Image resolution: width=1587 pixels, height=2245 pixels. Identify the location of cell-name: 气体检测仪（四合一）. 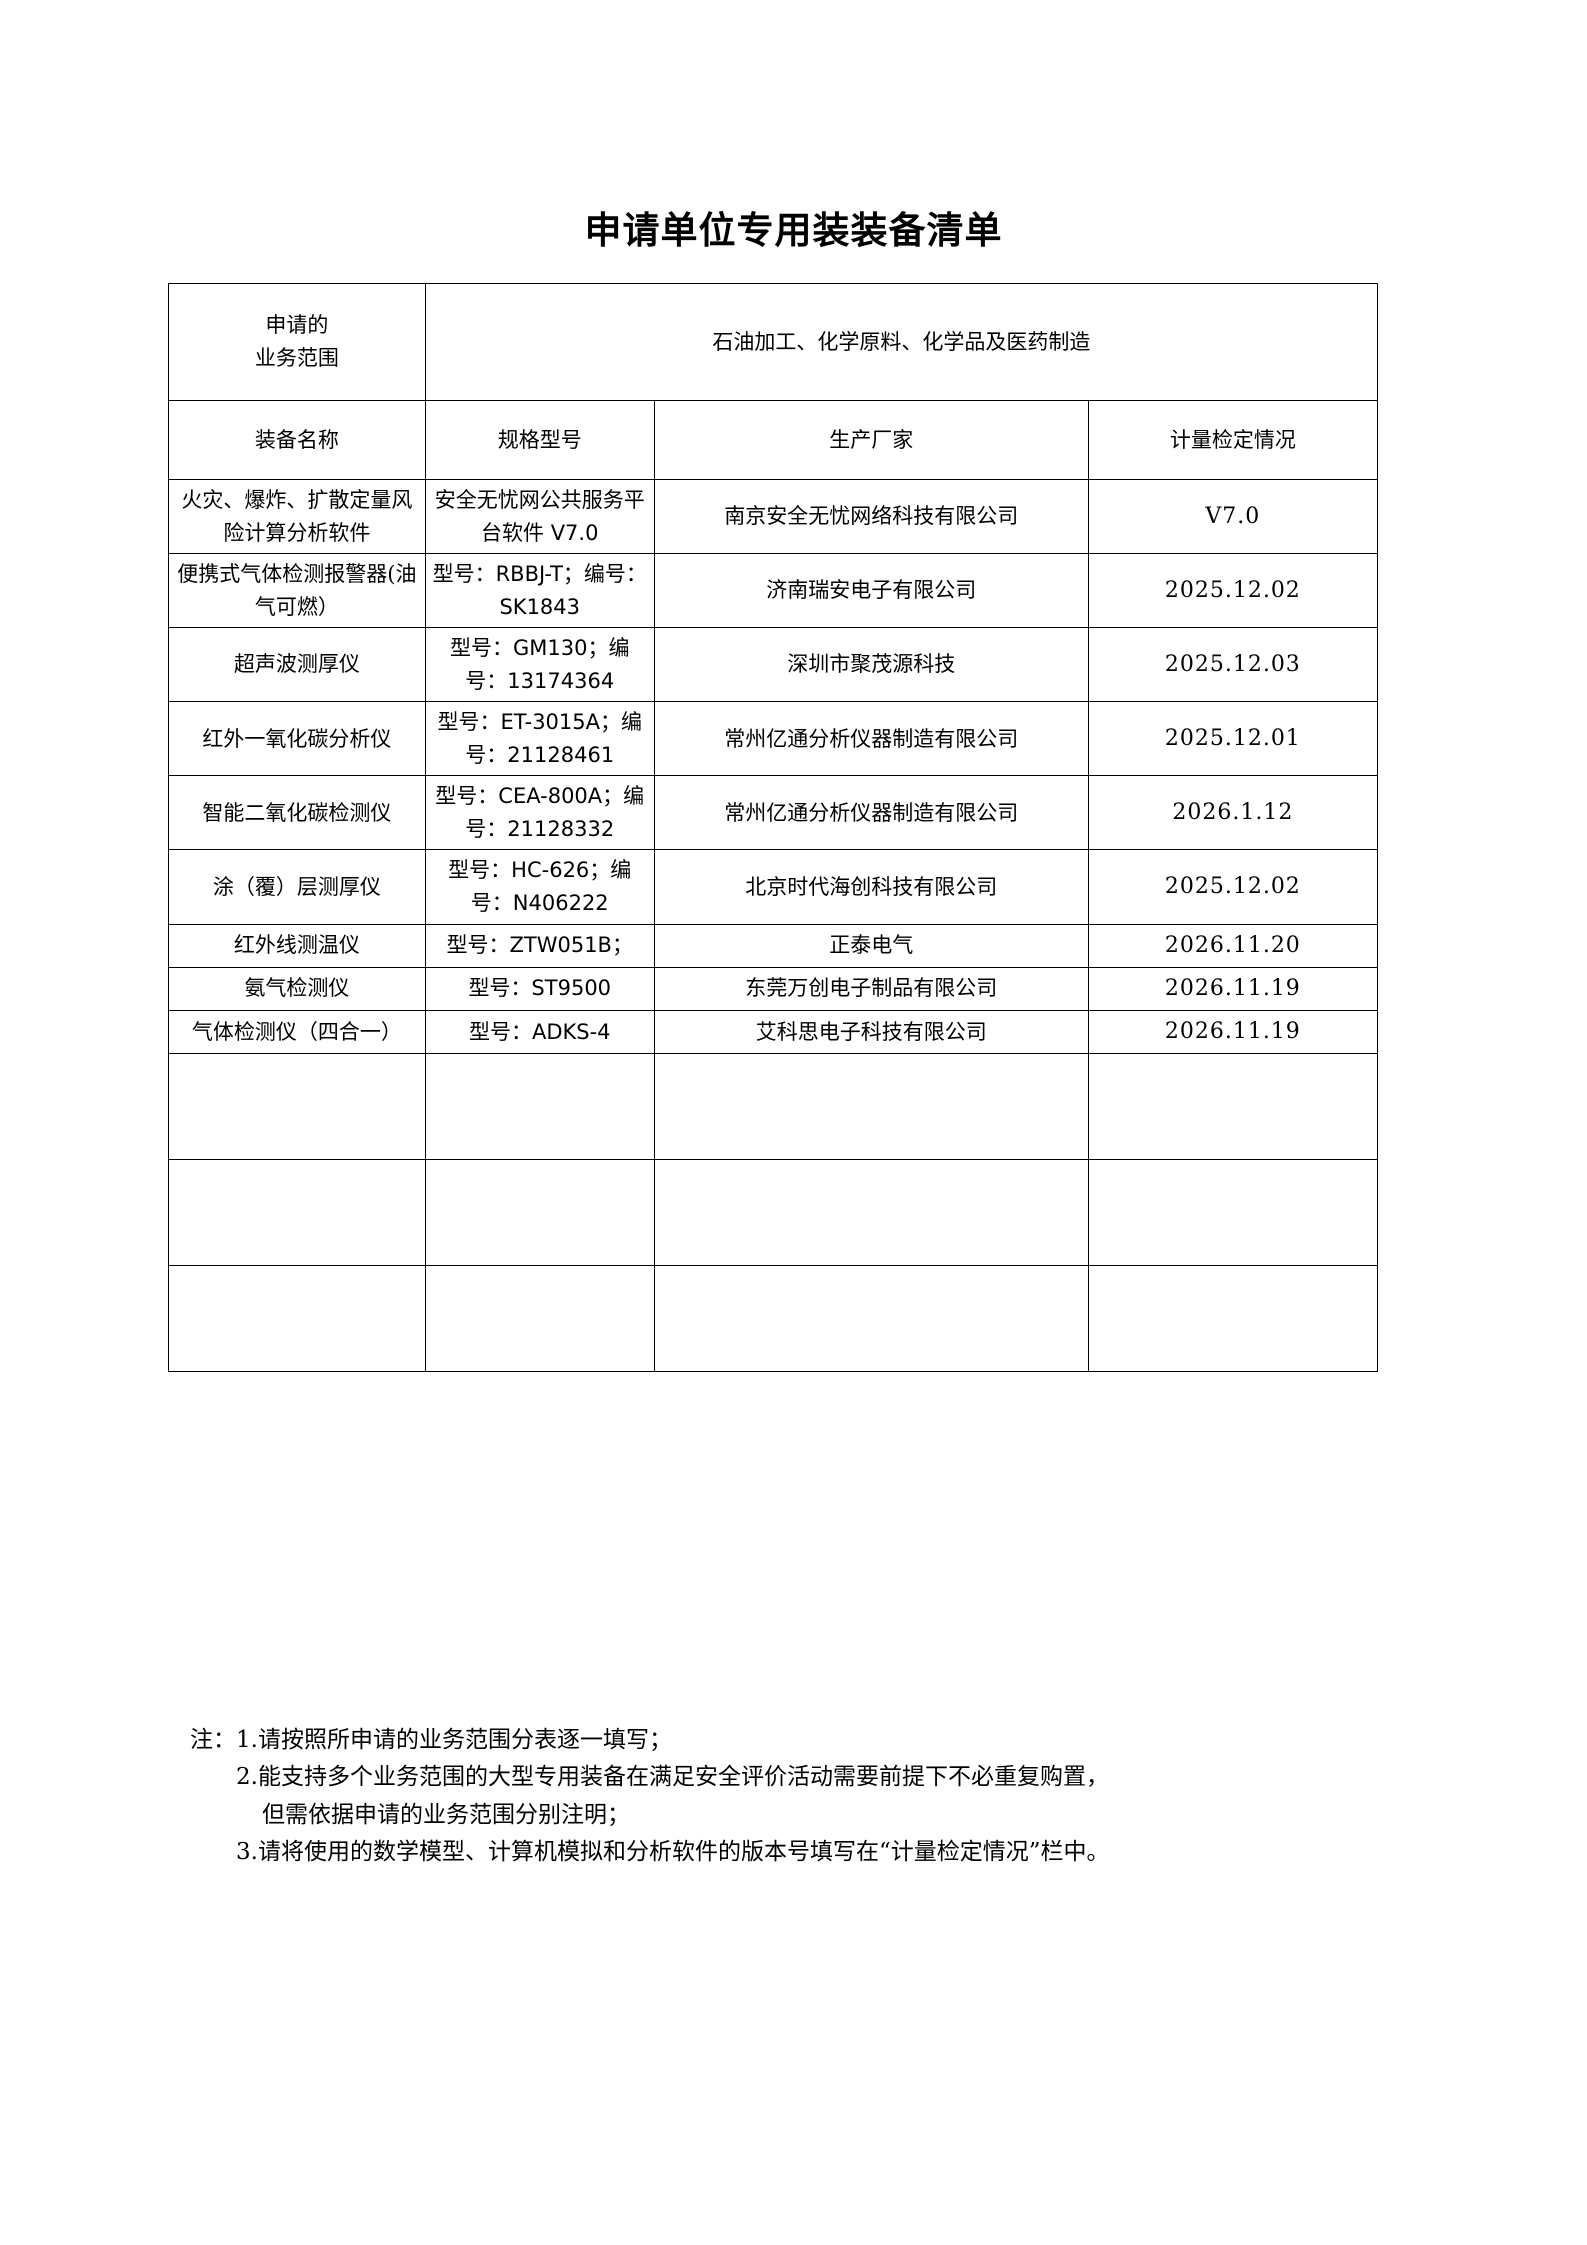
(297, 1031).